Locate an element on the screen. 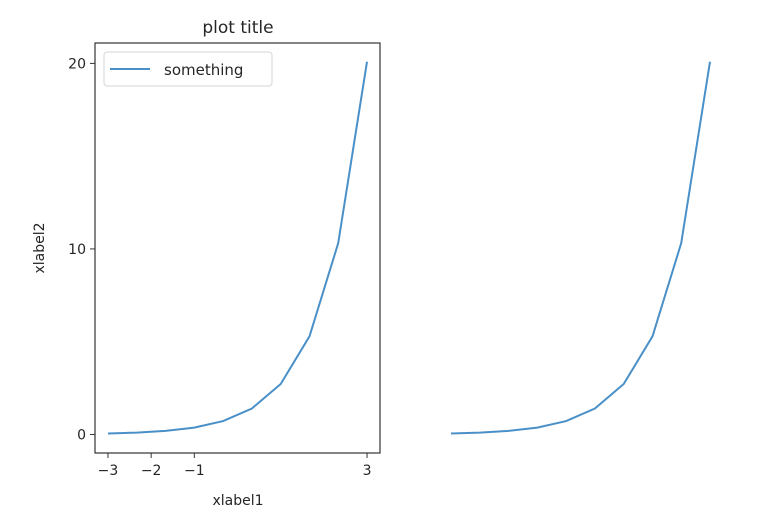  y-tick-label: 20 is located at coordinates (77, 64).